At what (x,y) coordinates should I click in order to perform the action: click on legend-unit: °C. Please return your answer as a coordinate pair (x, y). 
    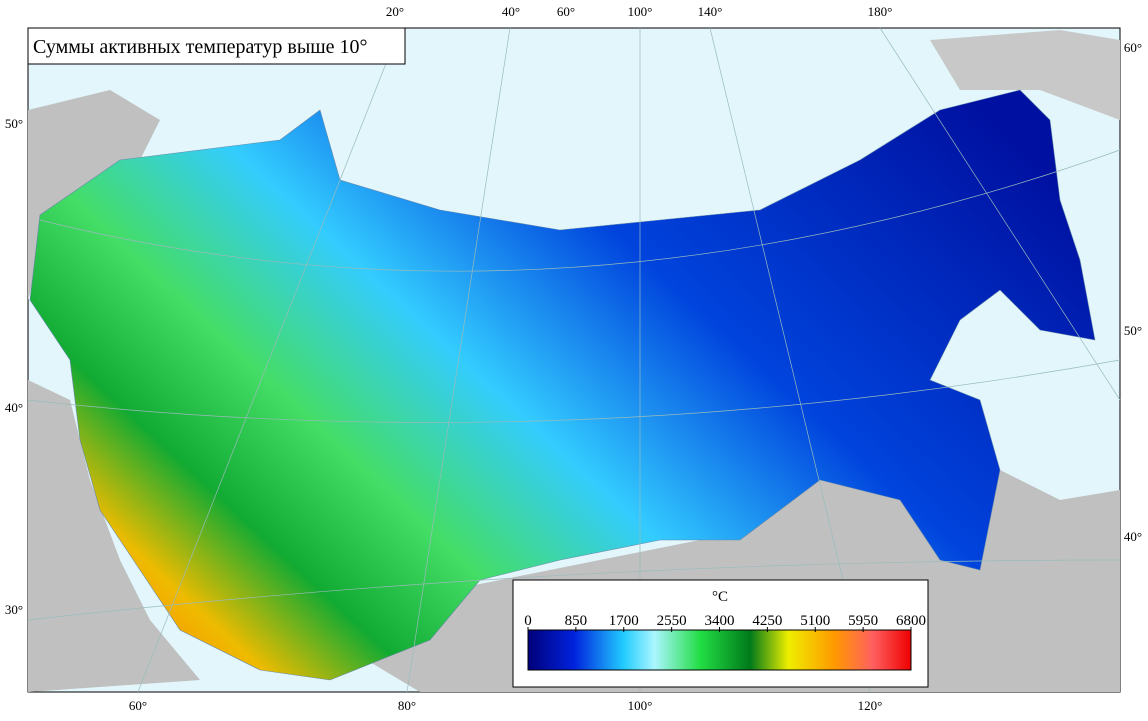
    Looking at the image, I should click on (720, 597).